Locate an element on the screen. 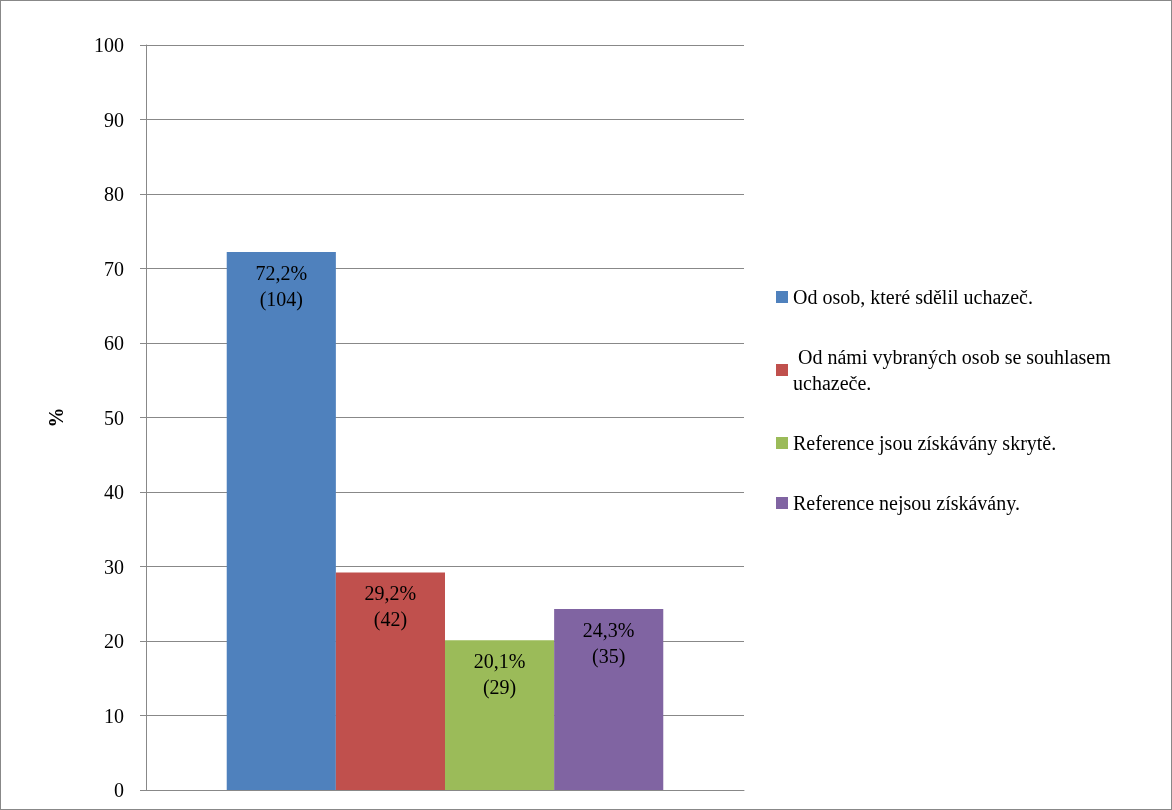  y-tick-label: 30 is located at coordinates (114, 566).